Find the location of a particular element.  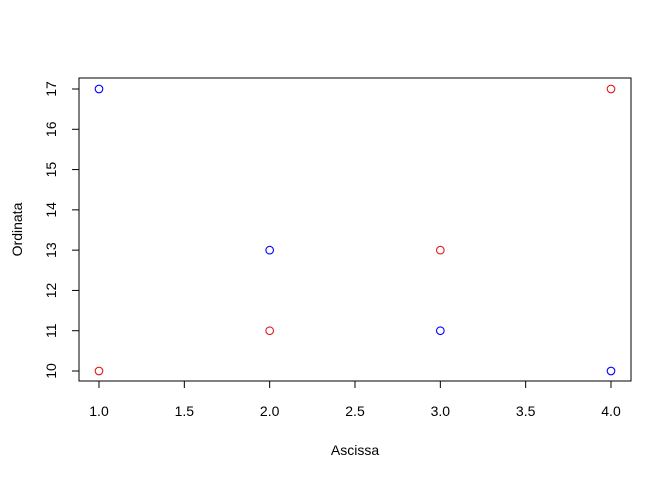

y-tick-label: 13 is located at coordinates (51, 250).